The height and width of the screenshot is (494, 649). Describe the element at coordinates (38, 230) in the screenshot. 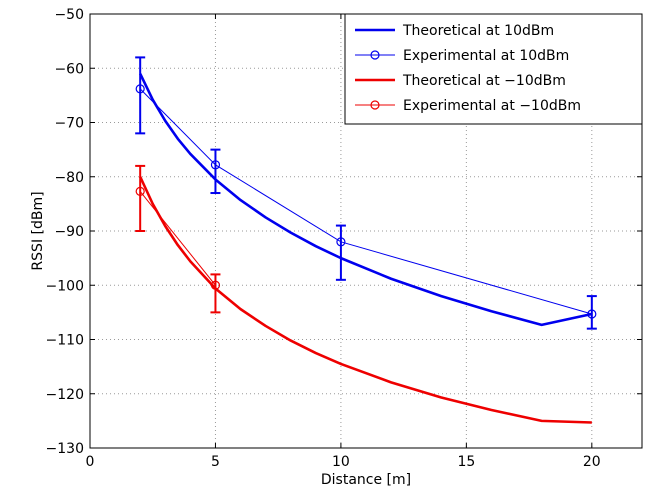

I see `y-axis-label: RSSI [dBm]` at that location.